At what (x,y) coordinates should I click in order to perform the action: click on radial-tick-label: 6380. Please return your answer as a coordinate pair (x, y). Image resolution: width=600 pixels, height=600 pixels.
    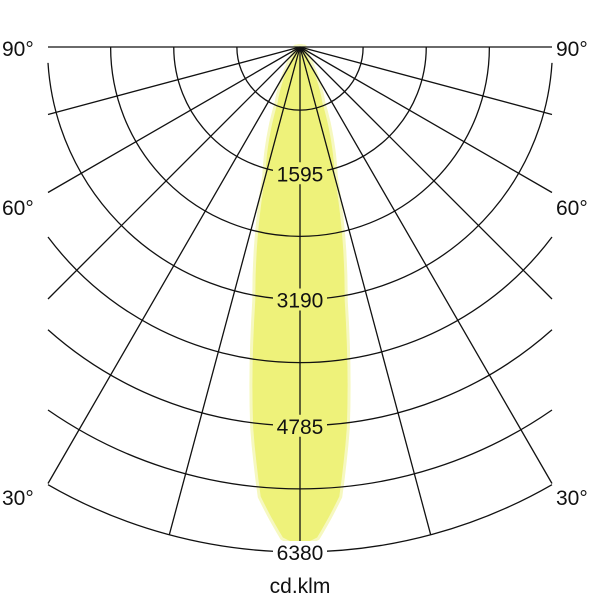
    Looking at the image, I should click on (300, 553).